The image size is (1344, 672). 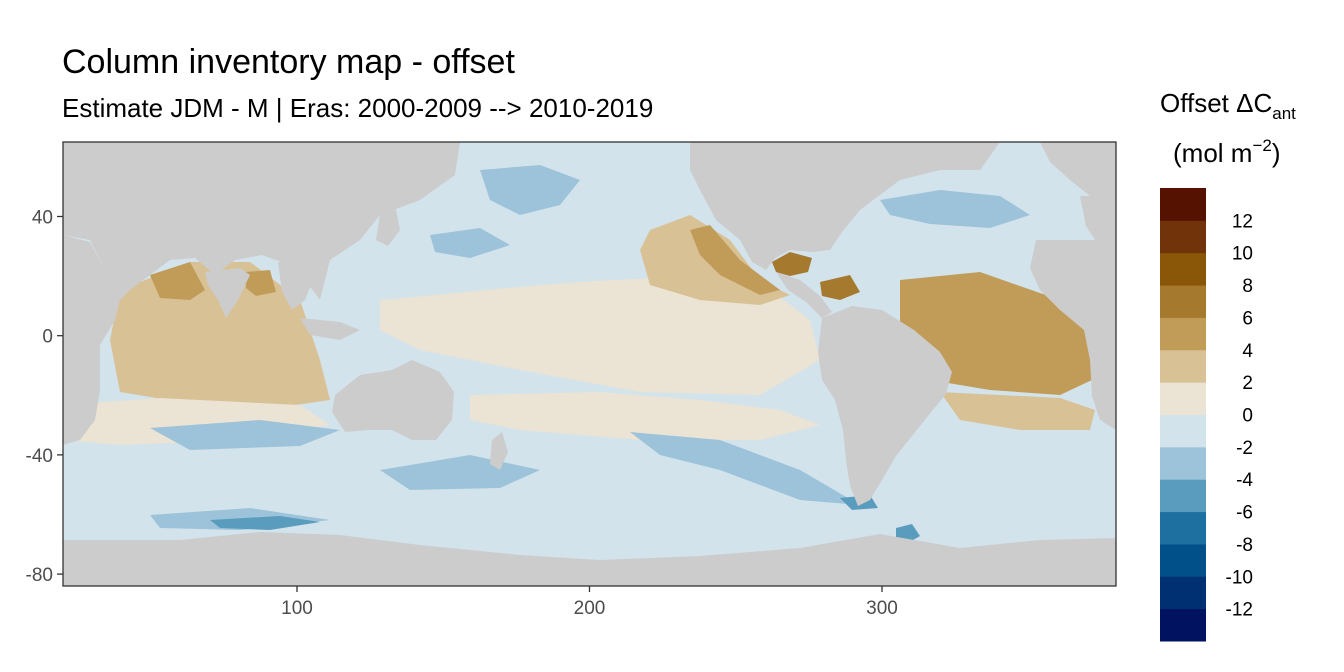 I want to click on legend-tick-label: 0, so click(x=1247, y=416).